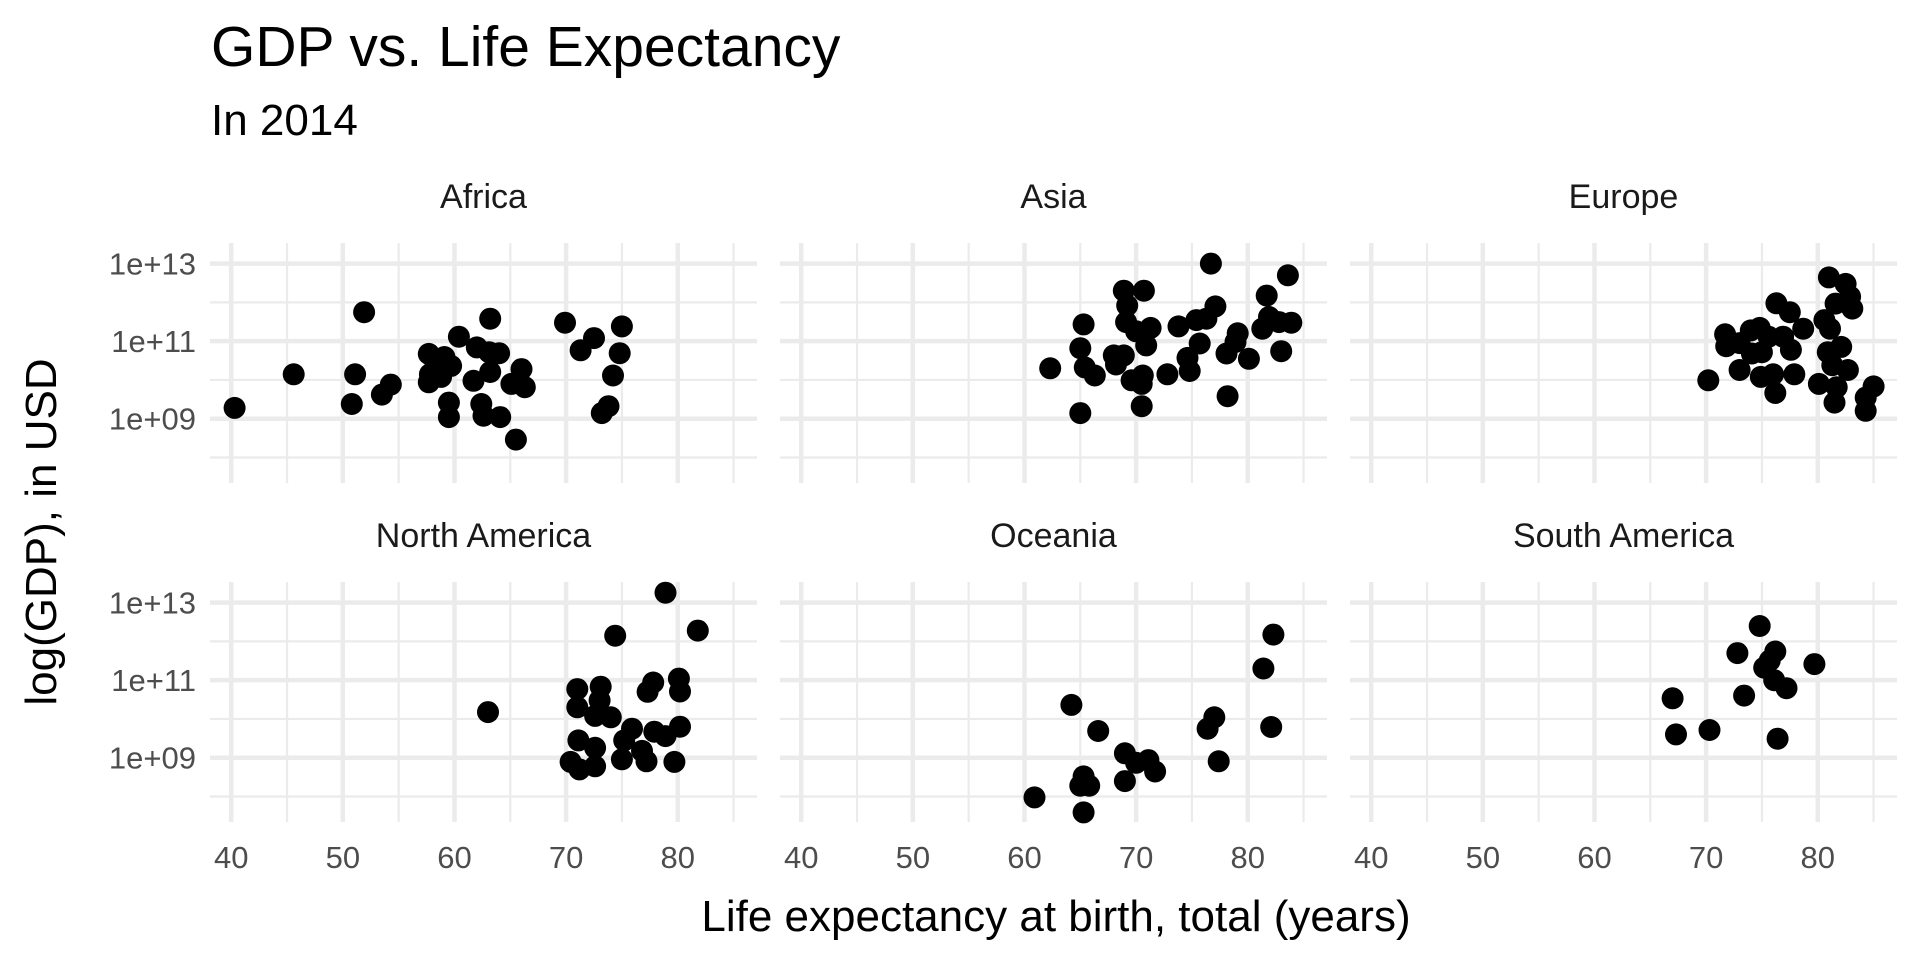  Describe the element at coordinates (1623, 536) in the screenshot. I see `facet-strip-label: South America` at that location.